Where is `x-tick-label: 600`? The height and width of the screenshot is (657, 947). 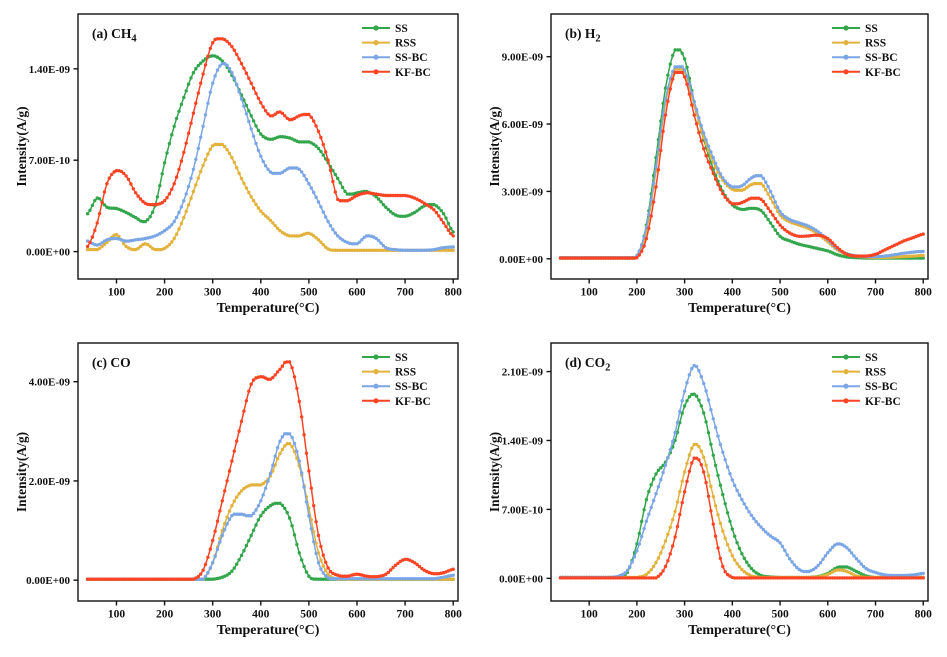 x-tick-label: 600 is located at coordinates (828, 293).